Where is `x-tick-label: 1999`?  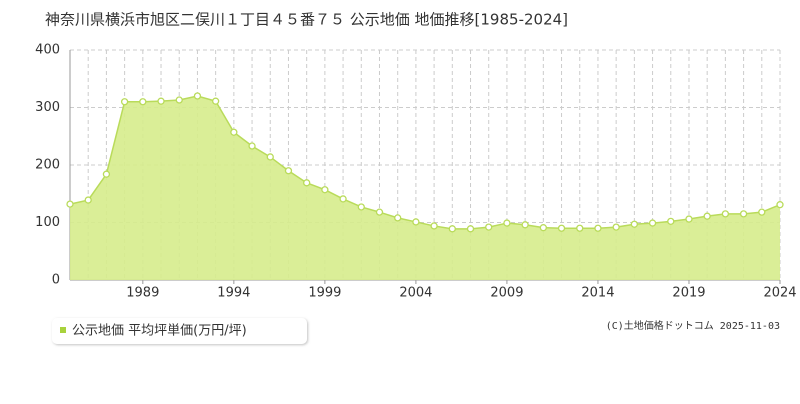 x-tick-label: 1999 is located at coordinates (324, 293).